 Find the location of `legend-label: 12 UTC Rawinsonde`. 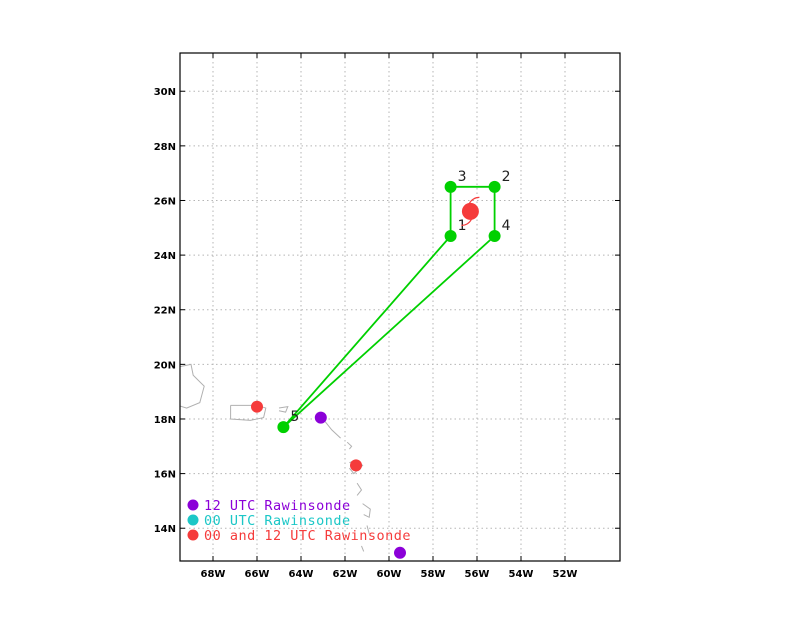

legend-label: 12 UTC Rawinsonde is located at coordinates (277, 506).